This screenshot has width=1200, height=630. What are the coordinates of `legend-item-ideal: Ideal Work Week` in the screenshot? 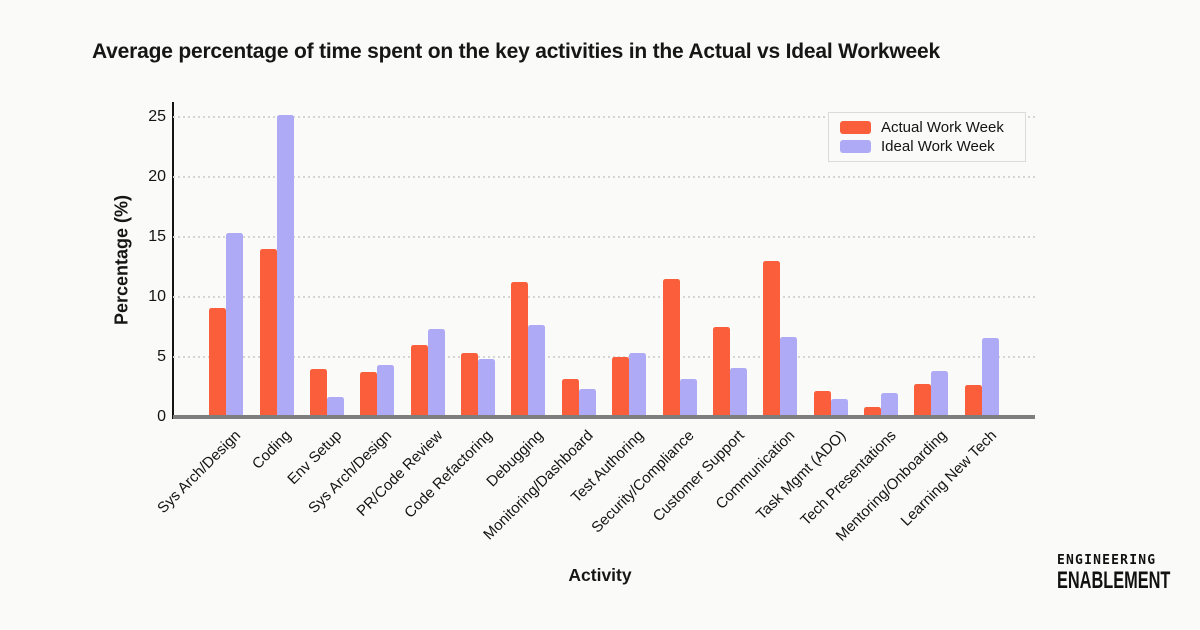 It's located at (927, 146).